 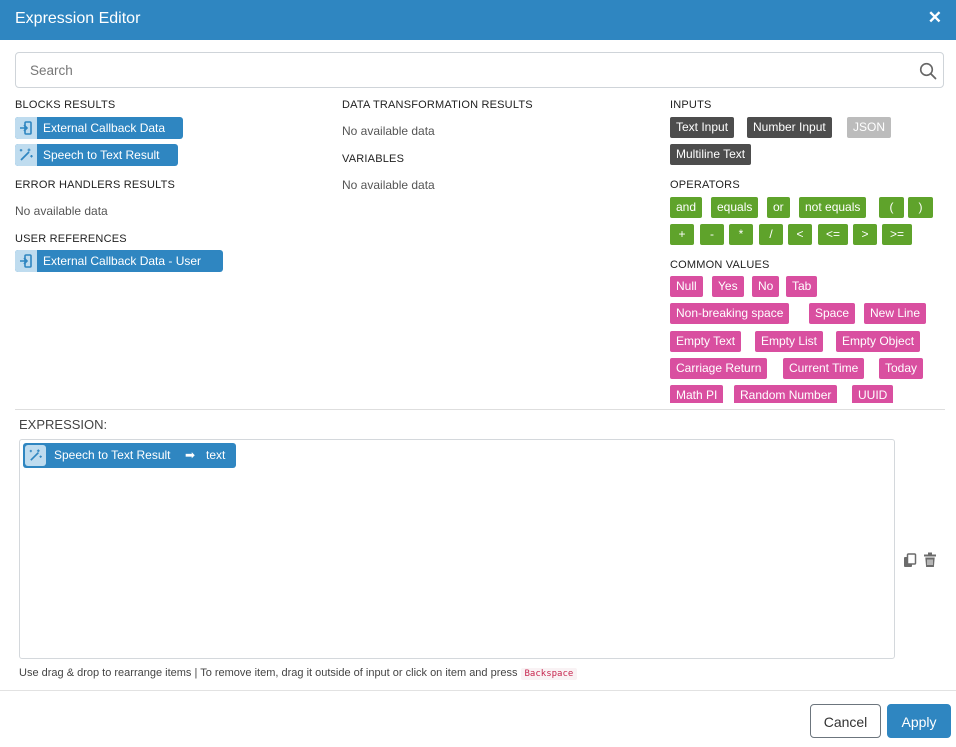 What do you see at coordinates (478, 20) in the screenshot?
I see `dialog-header: Expression Editor ✕` at bounding box center [478, 20].